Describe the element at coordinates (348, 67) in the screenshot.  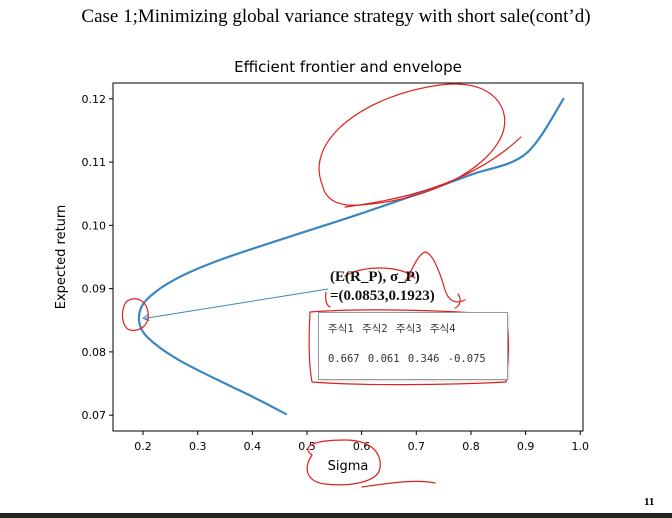
I see `chart-title: Efficient frontier and envelope` at that location.